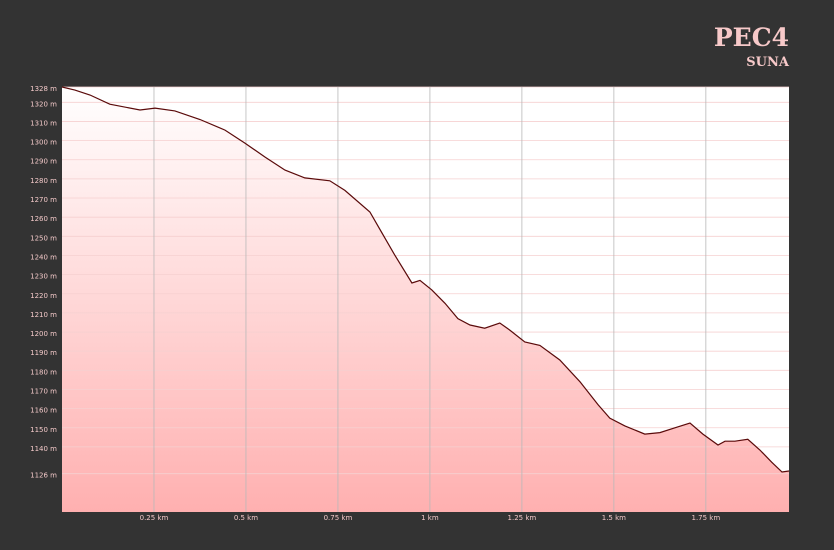 This screenshot has height=550, width=834. I want to click on y-tick-label: 1270 m, so click(43, 200).